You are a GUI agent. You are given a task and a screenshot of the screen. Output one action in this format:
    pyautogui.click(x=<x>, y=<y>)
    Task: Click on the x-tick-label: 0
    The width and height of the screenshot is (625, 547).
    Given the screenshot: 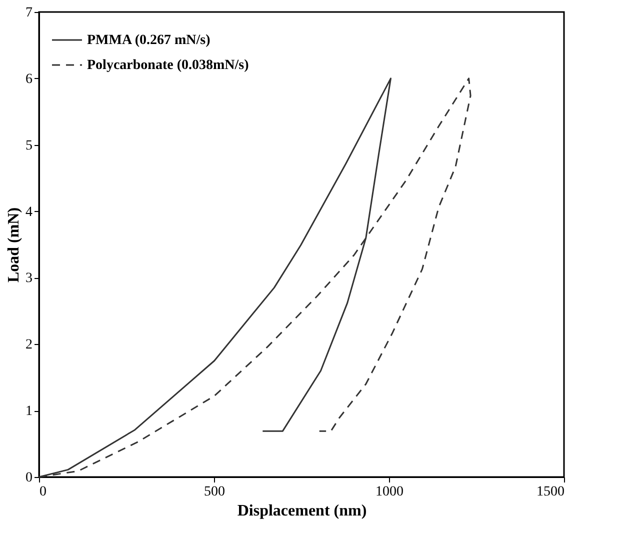 What is the action you would take?
    pyautogui.click(x=43, y=492)
    